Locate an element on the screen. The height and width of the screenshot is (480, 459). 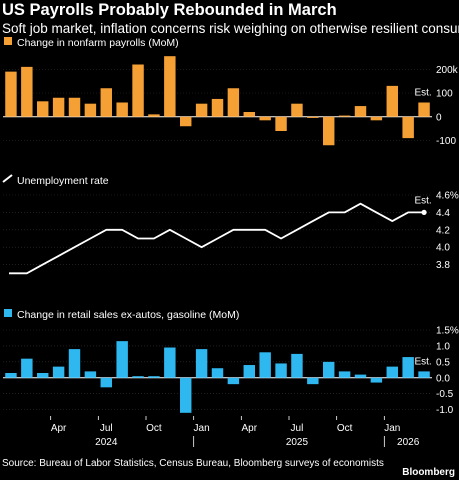
y-tick-label: 100 is located at coordinates (444, 94).